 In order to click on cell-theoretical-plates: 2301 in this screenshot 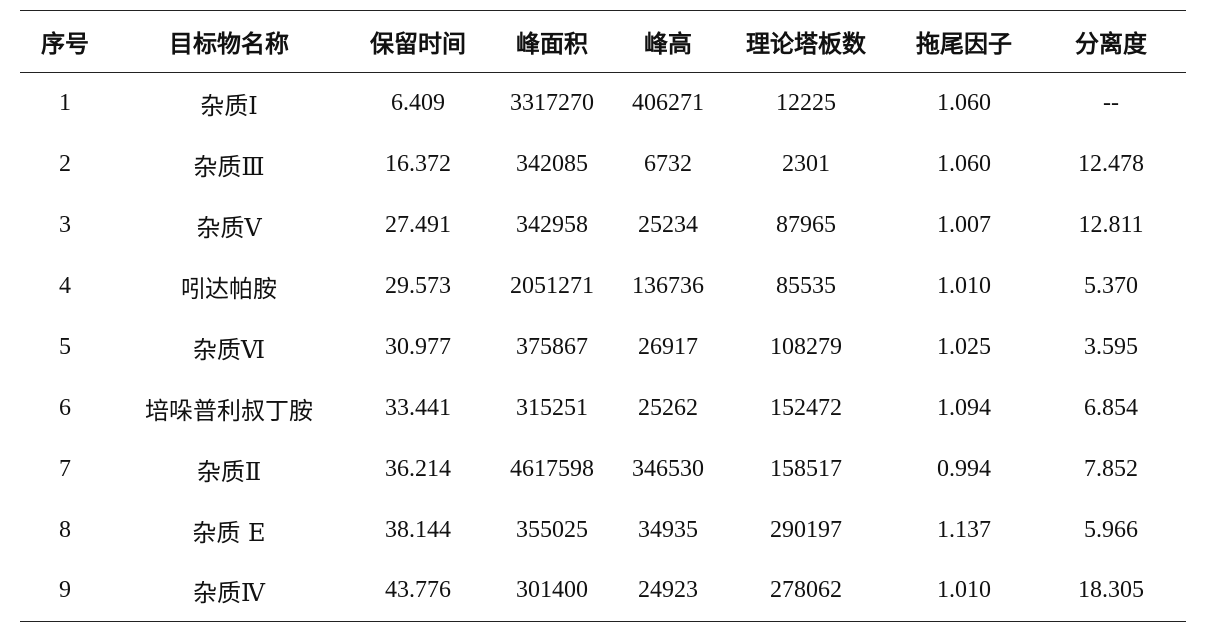, I will do `click(806, 163)`.